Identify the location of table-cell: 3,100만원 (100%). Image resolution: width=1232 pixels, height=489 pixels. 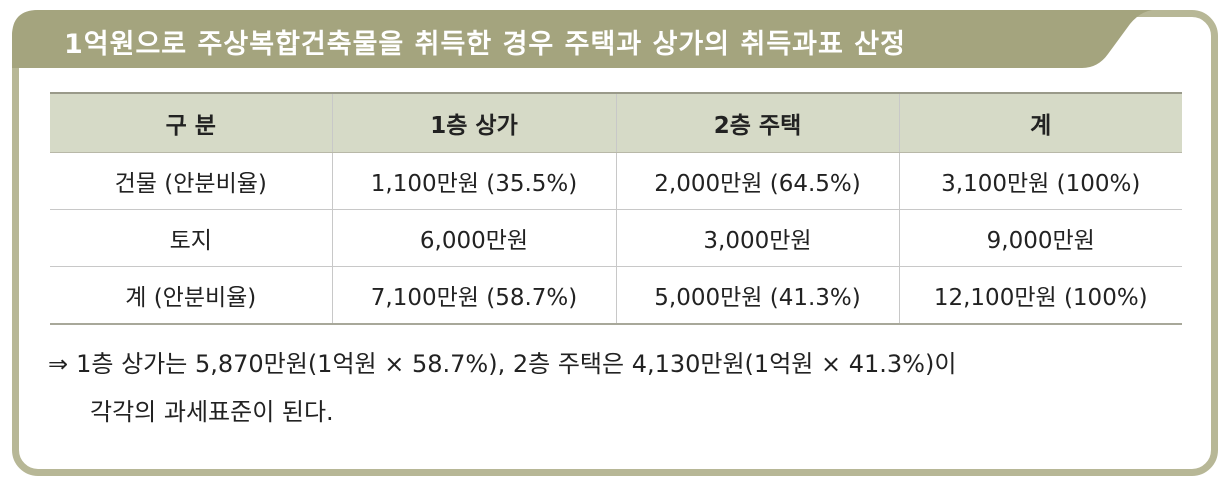
(1040, 181).